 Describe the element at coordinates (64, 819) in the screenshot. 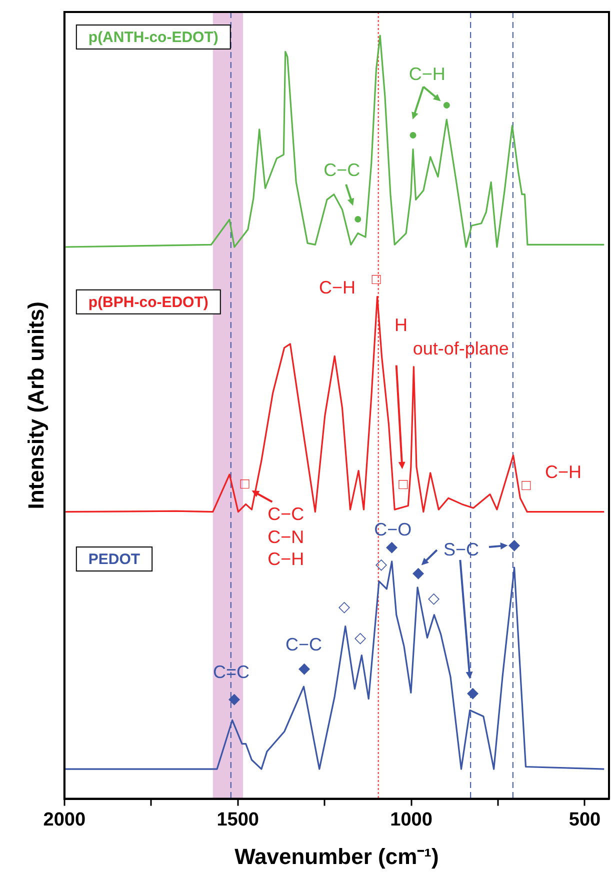

I see `x-tick-label: 2000` at that location.